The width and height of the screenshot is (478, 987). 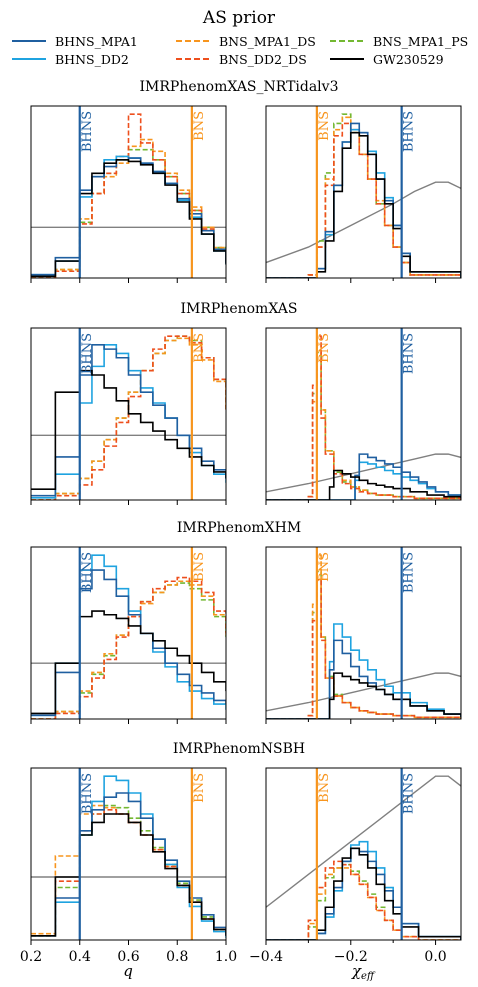 What do you see at coordinates (226, 957) in the screenshot?
I see `panel-4-q-tick-label: 1.0` at bounding box center [226, 957].